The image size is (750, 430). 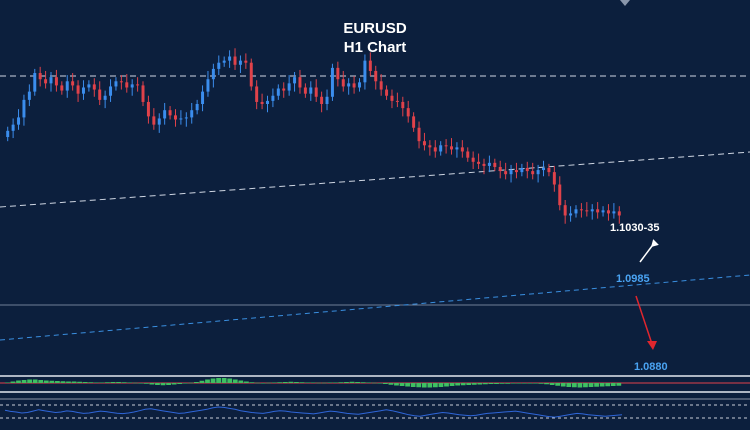 I want to click on arrow-down-line, so click(x=644, y=320).